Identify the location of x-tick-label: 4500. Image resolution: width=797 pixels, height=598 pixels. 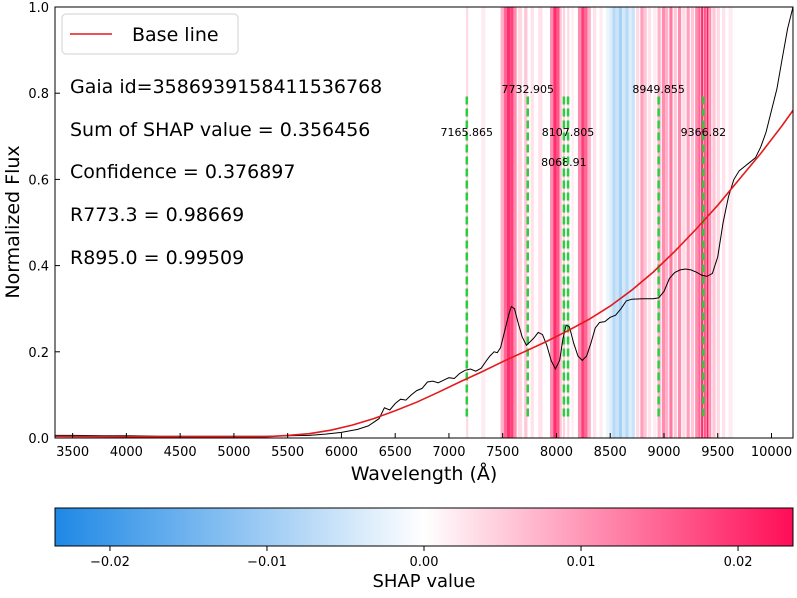
(180, 452).